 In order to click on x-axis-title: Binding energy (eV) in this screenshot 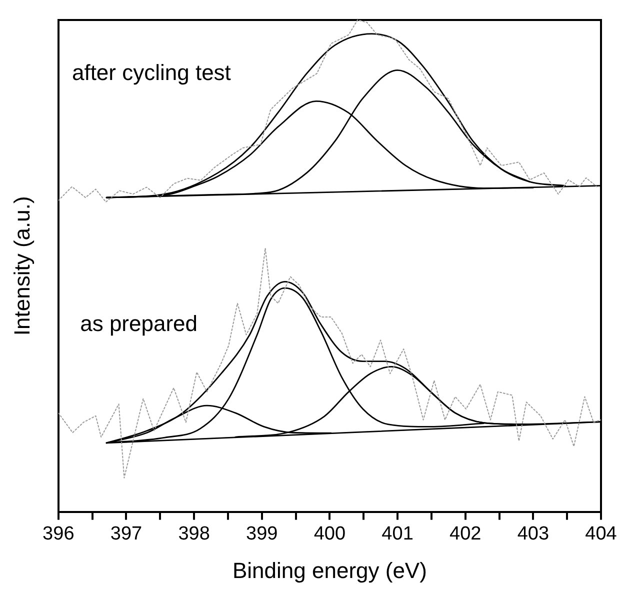, I will do `click(329, 570)`.